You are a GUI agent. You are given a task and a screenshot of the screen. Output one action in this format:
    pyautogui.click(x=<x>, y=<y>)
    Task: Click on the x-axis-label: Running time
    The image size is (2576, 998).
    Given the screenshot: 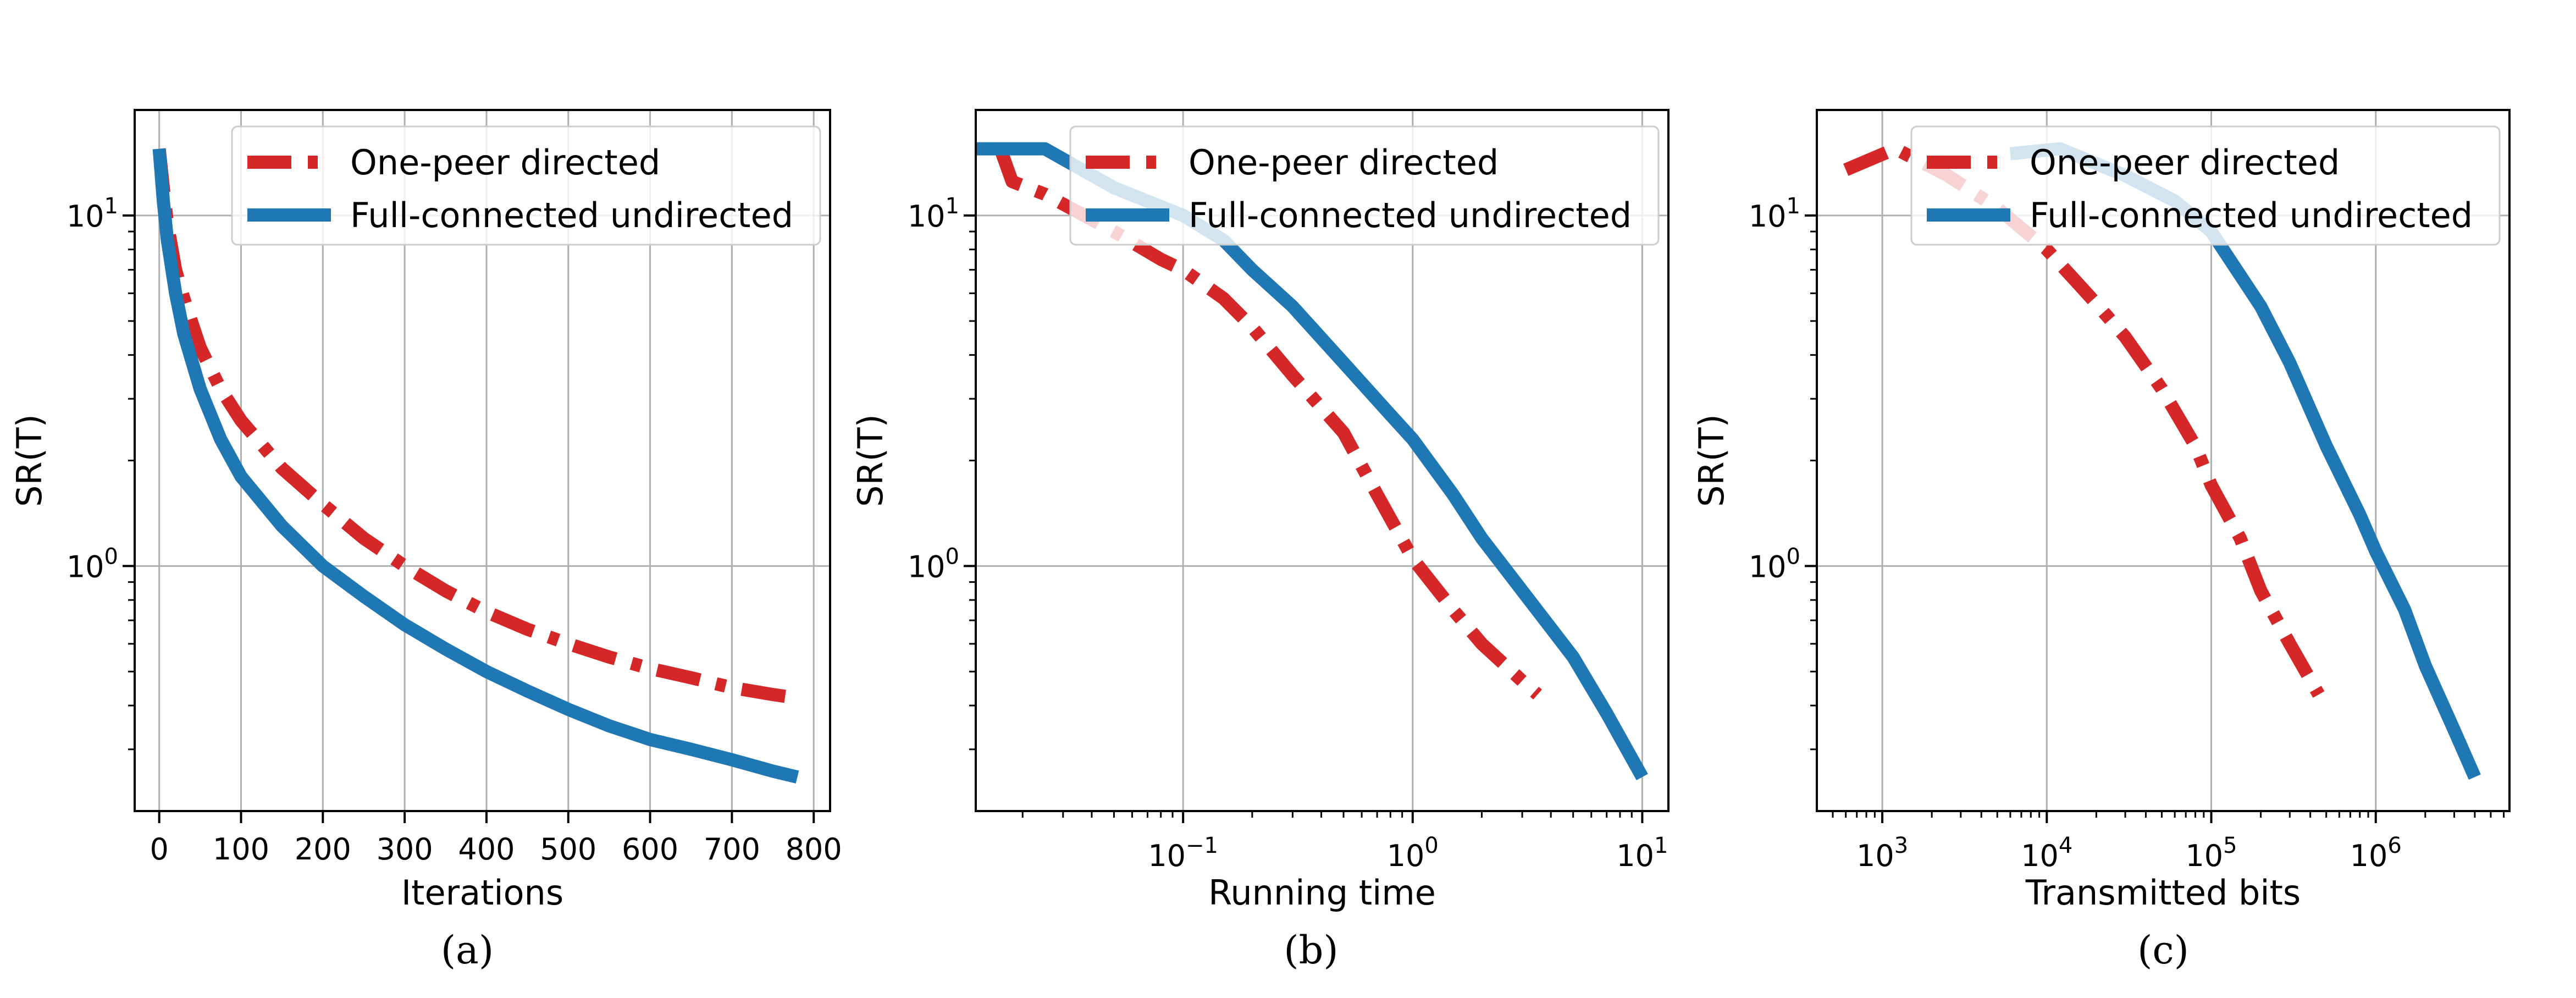 What is the action you would take?
    pyautogui.click(x=1322, y=893)
    